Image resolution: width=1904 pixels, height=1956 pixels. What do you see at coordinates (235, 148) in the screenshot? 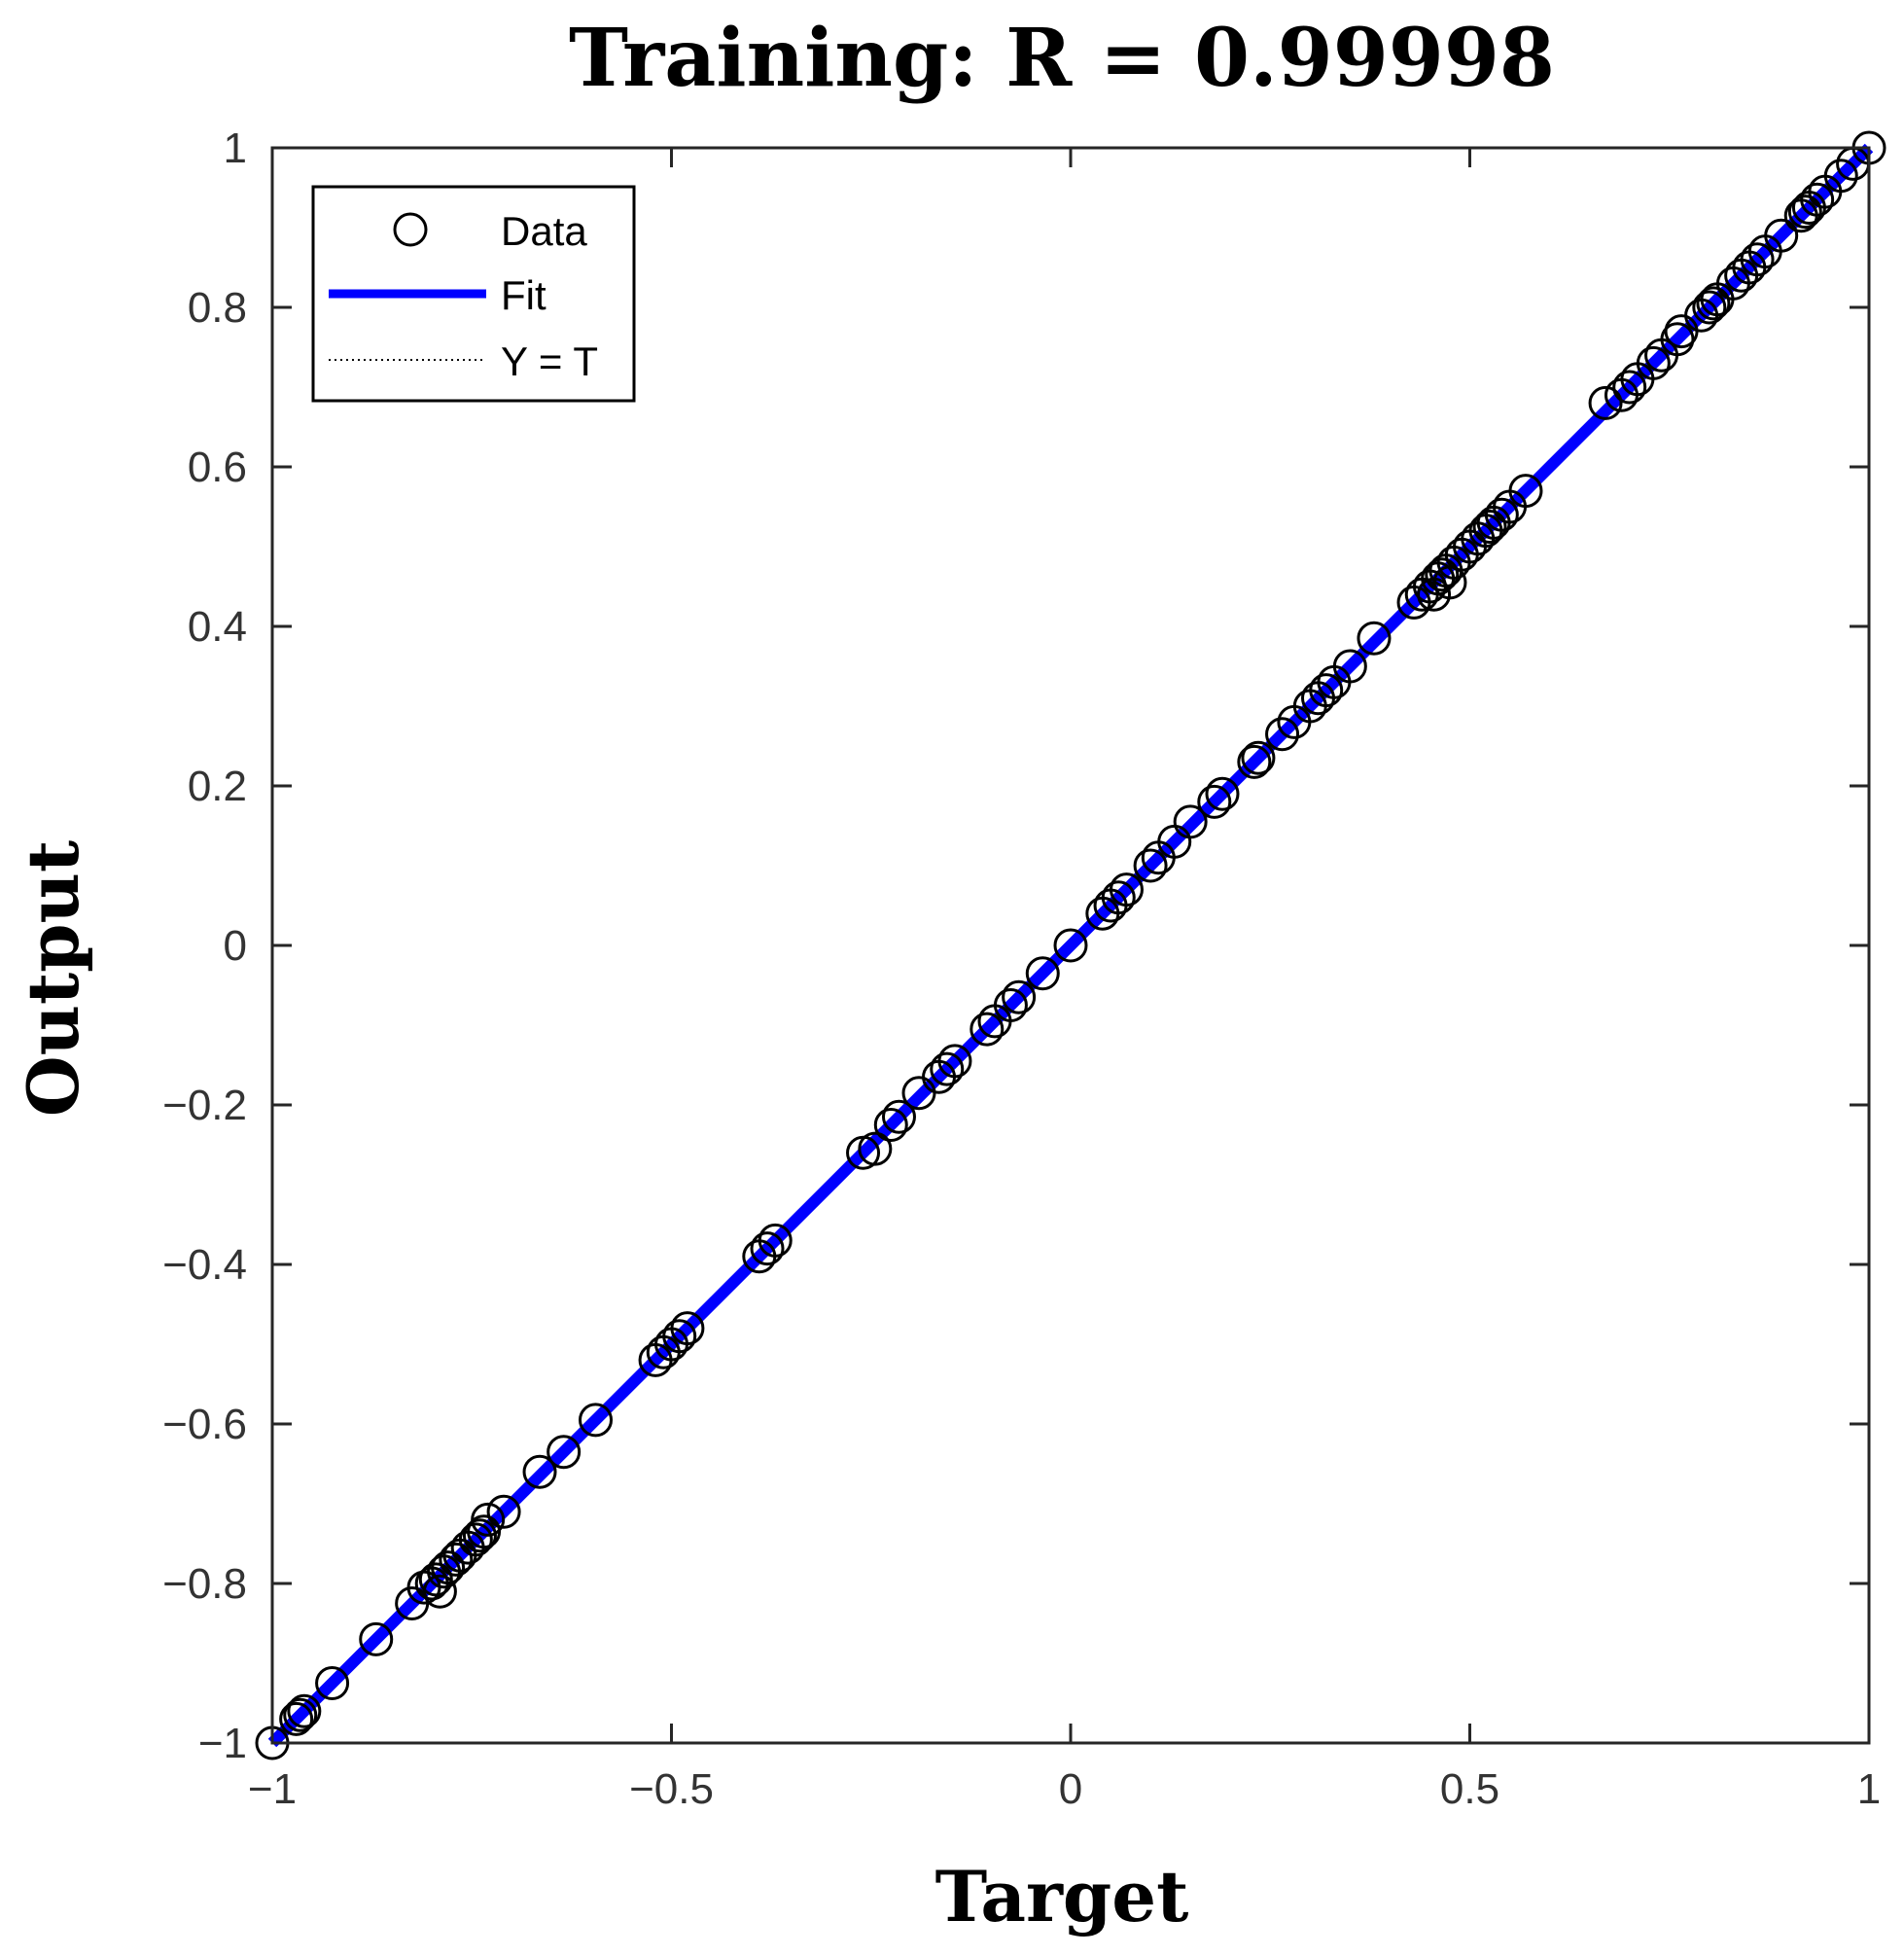
I see `y-tick-label: 1` at bounding box center [235, 148].